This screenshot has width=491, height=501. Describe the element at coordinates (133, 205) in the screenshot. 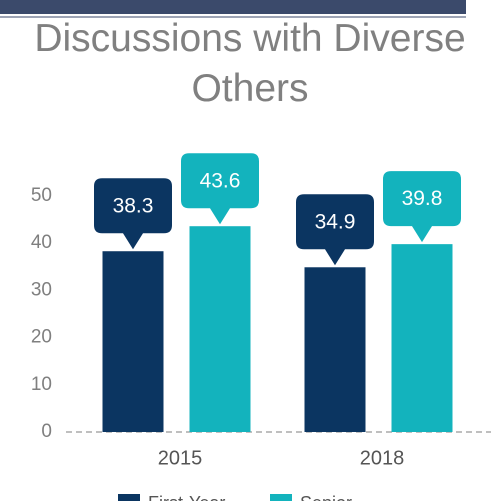

I see `value-label: 38.3` at that location.